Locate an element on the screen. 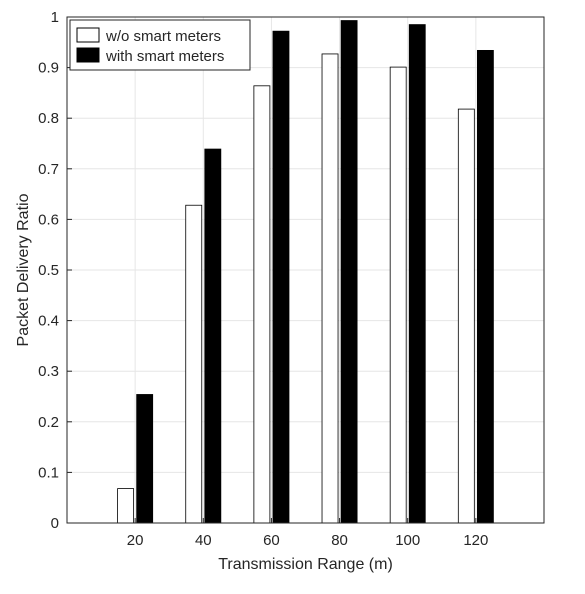 This screenshot has height=594, width=585. y-tick-label: 0.8 is located at coordinates (48, 118).